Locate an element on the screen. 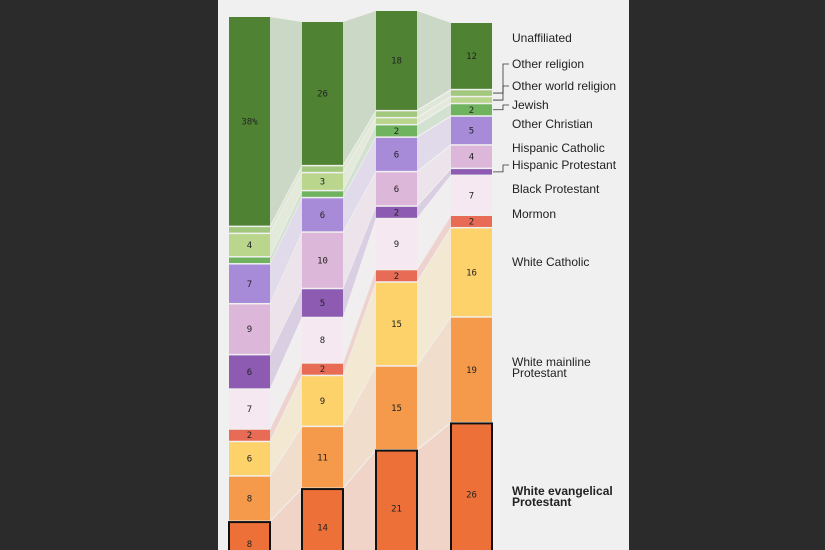  data-label: 18 is located at coordinates (396, 61).